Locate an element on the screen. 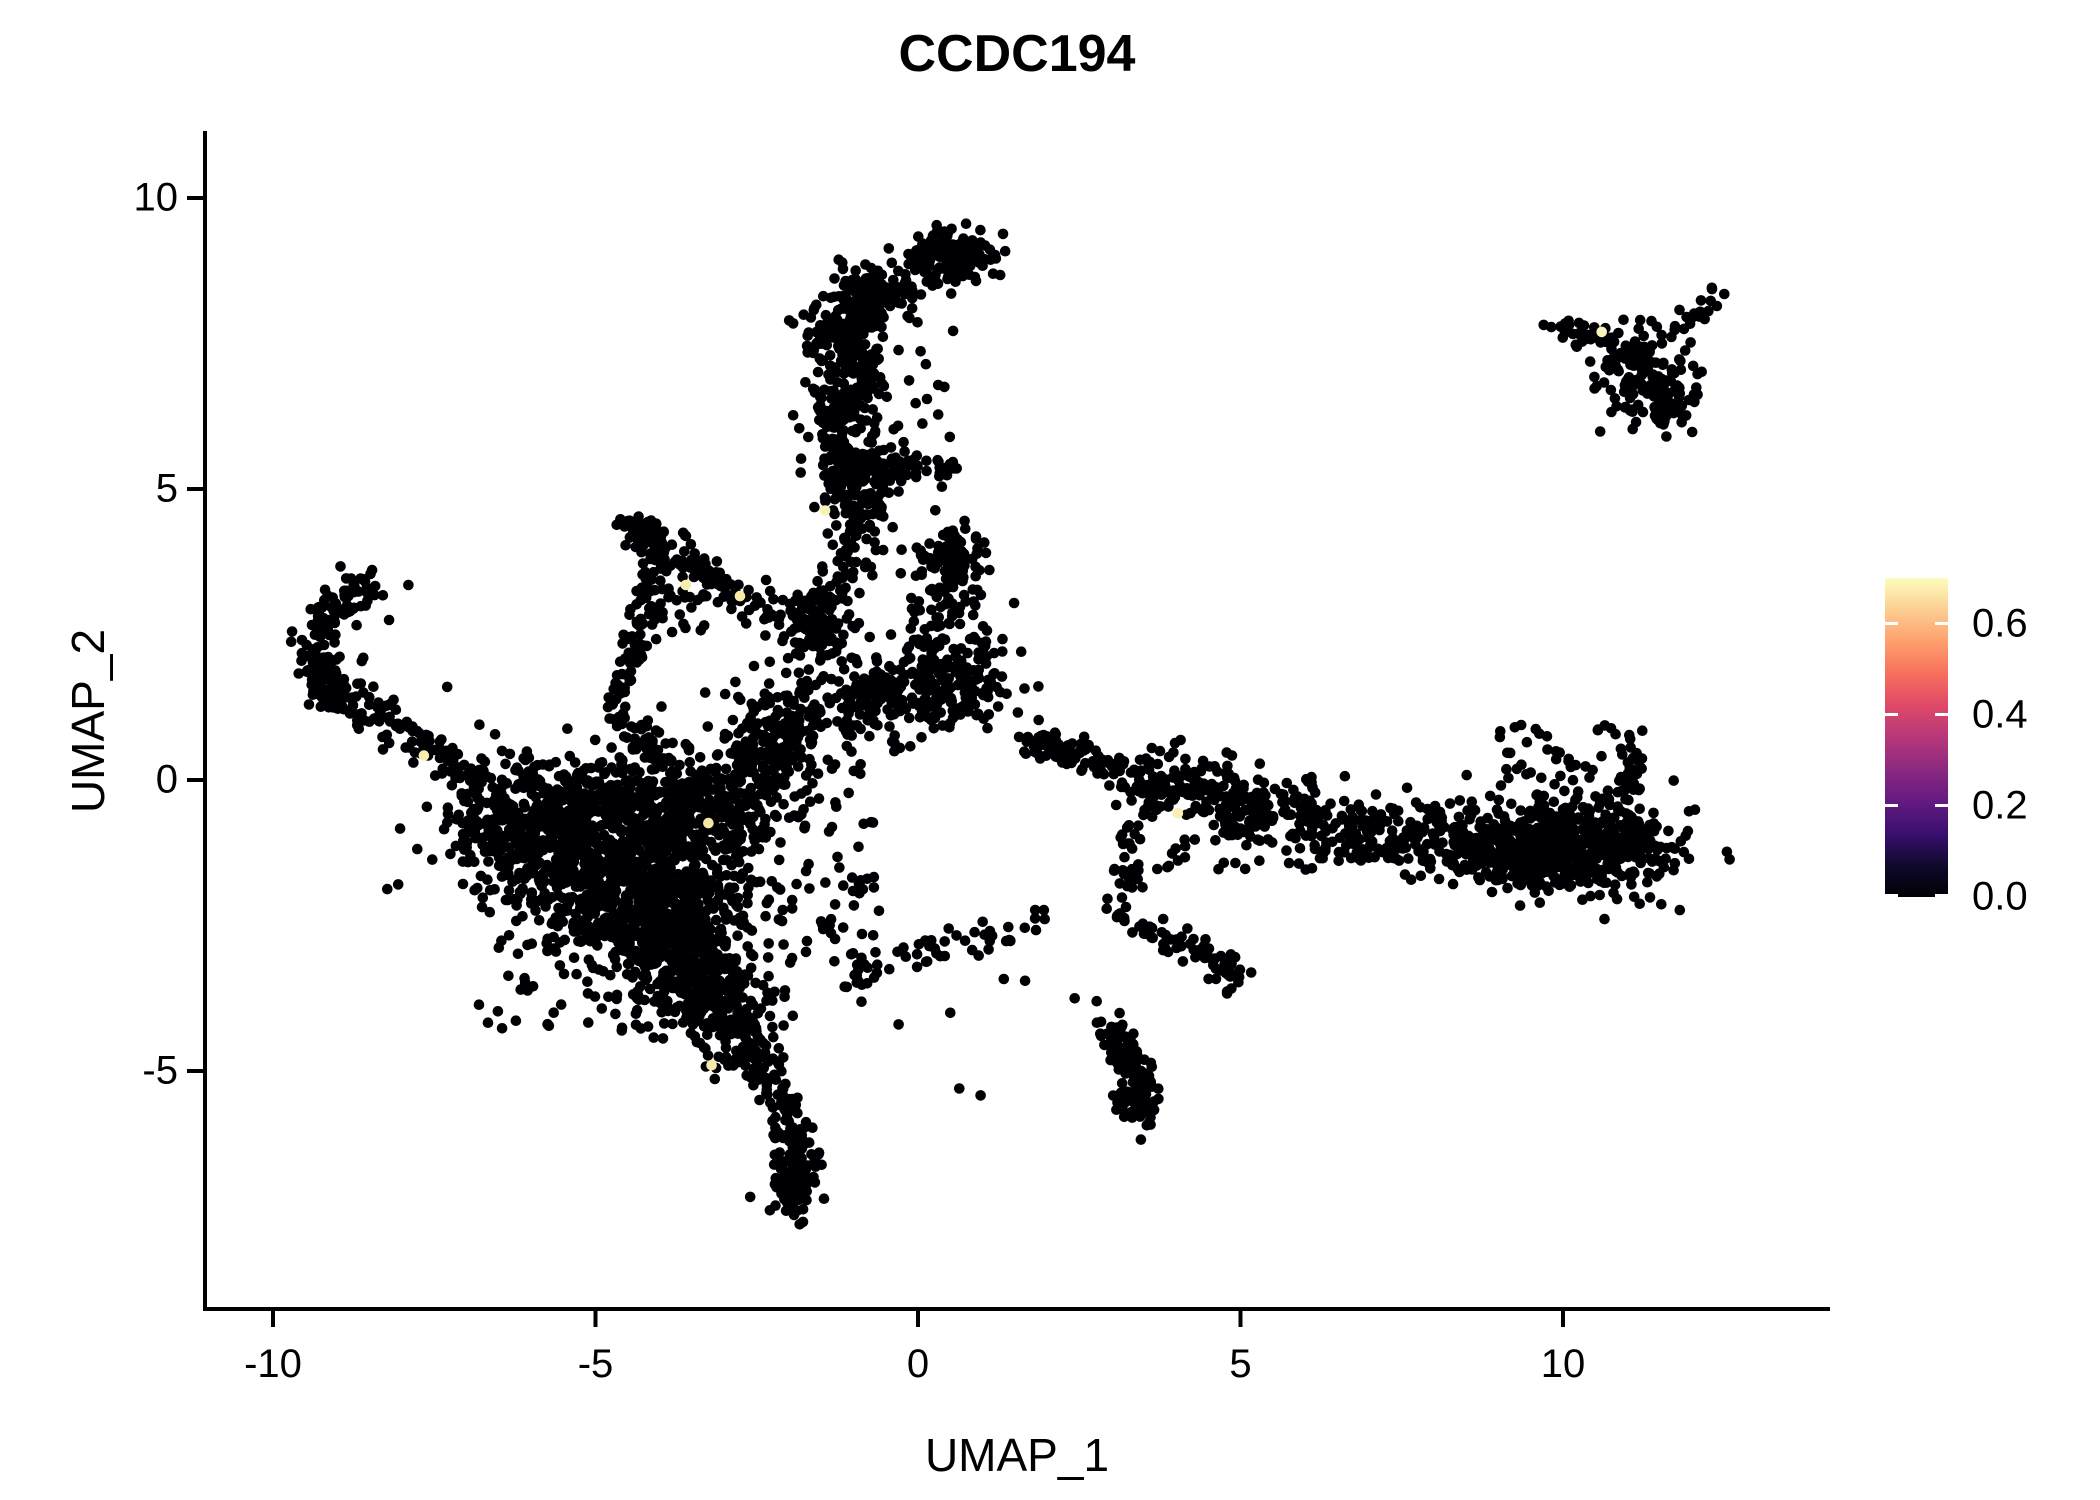 Image resolution: width=2100 pixels, height=1500 pixels. plot-title: CCDC194 is located at coordinates (1017, 54).